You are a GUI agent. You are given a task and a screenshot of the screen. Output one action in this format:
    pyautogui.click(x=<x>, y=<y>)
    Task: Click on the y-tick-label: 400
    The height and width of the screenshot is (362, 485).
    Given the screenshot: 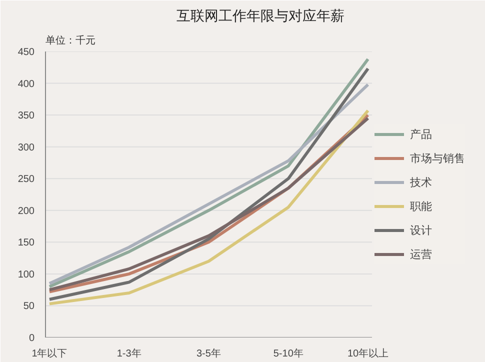 What is the action you would take?
    pyautogui.click(x=26, y=84)
    